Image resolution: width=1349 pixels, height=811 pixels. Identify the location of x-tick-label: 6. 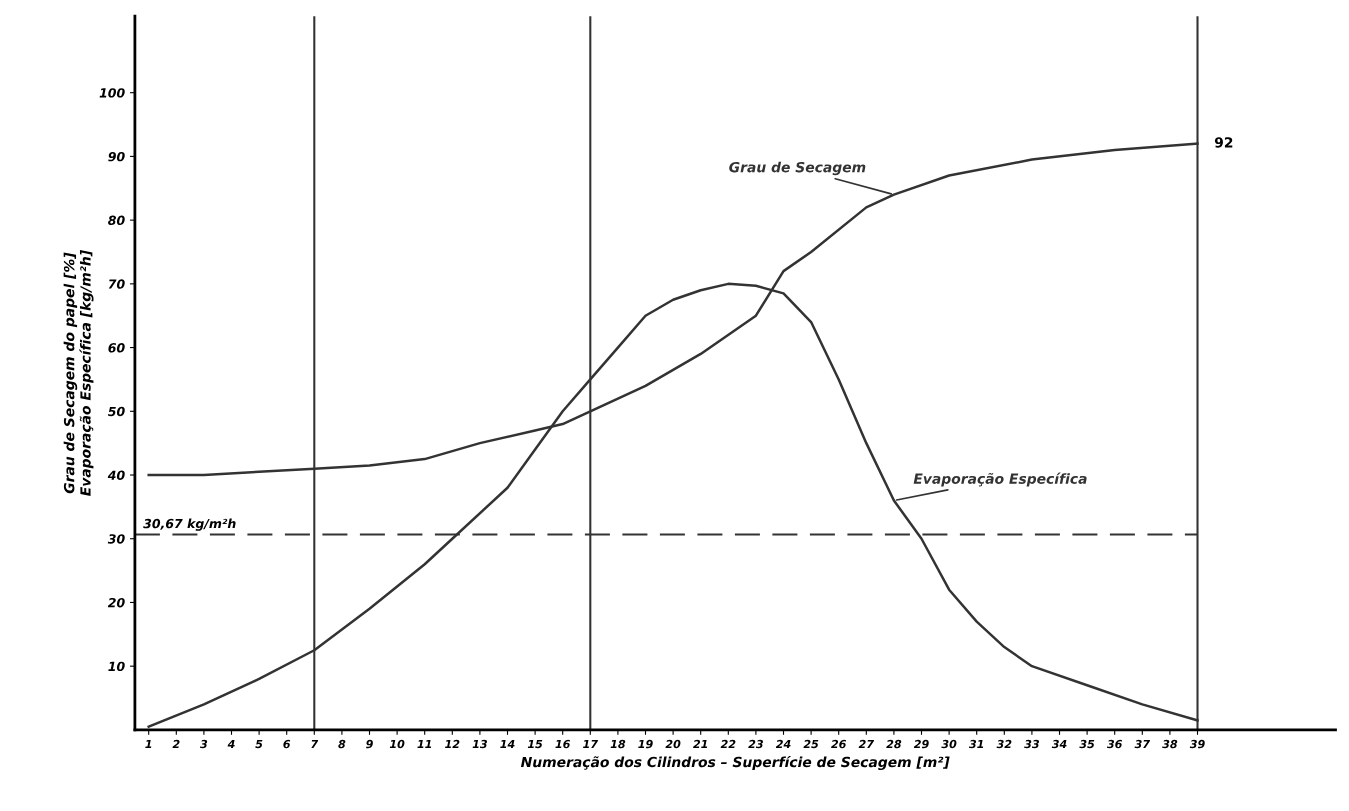
(287, 744).